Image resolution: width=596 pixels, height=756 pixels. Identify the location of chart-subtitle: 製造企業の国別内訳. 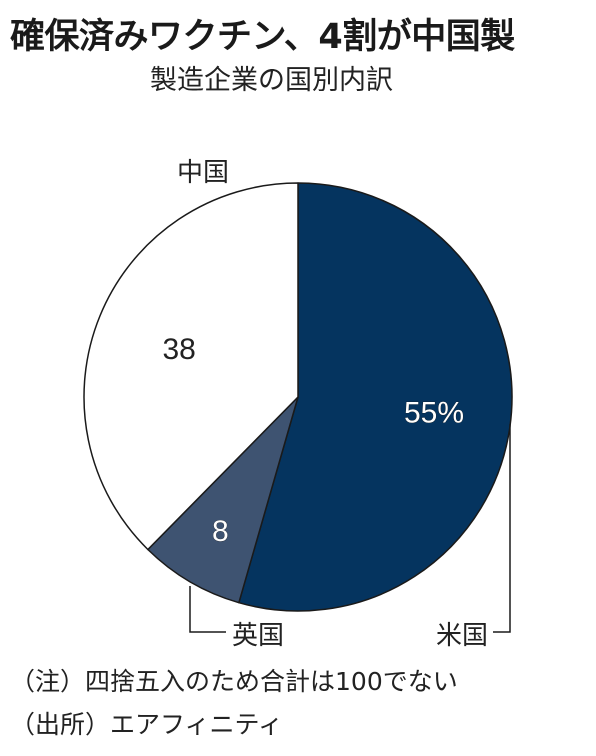
(271, 80).